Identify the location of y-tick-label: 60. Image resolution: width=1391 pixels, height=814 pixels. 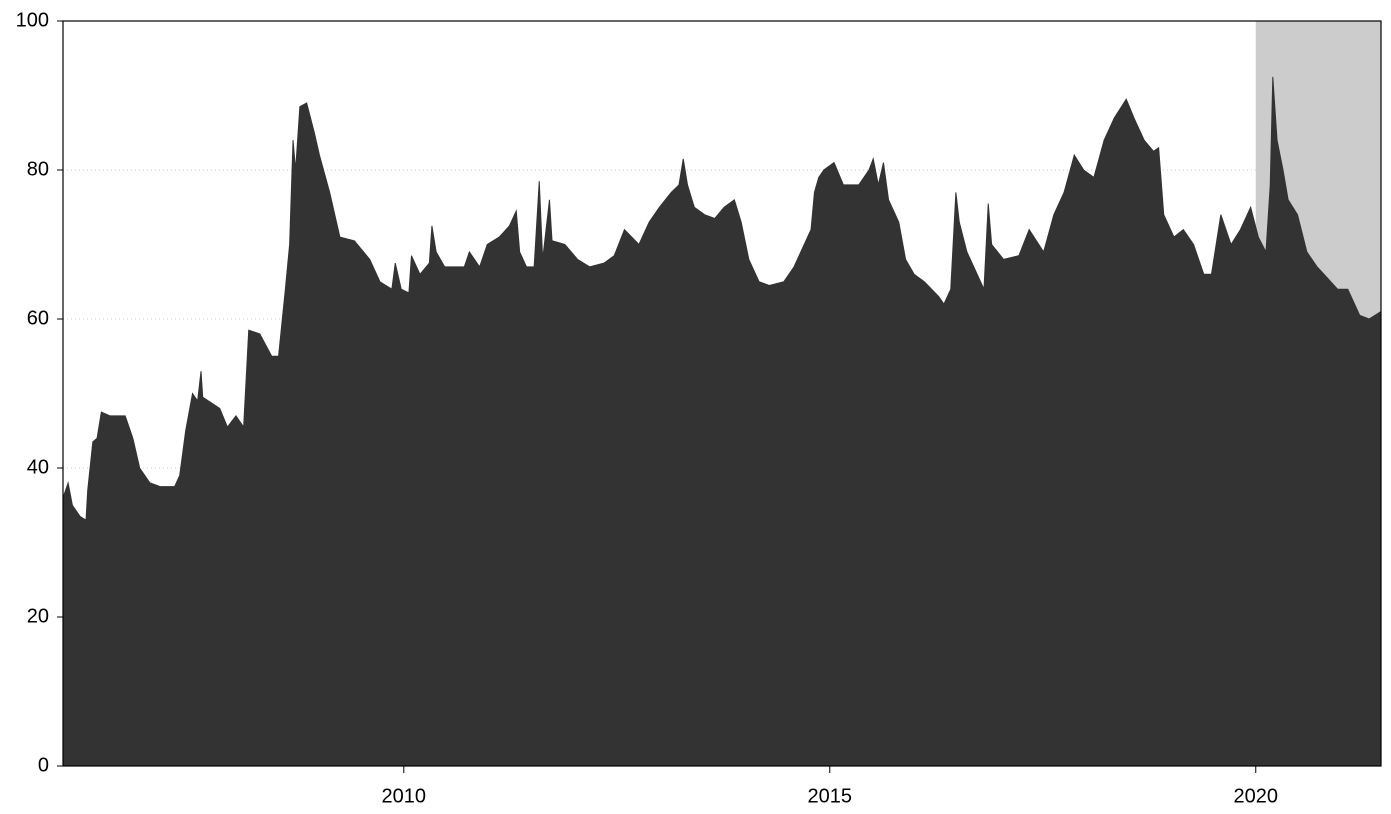
(38, 318).